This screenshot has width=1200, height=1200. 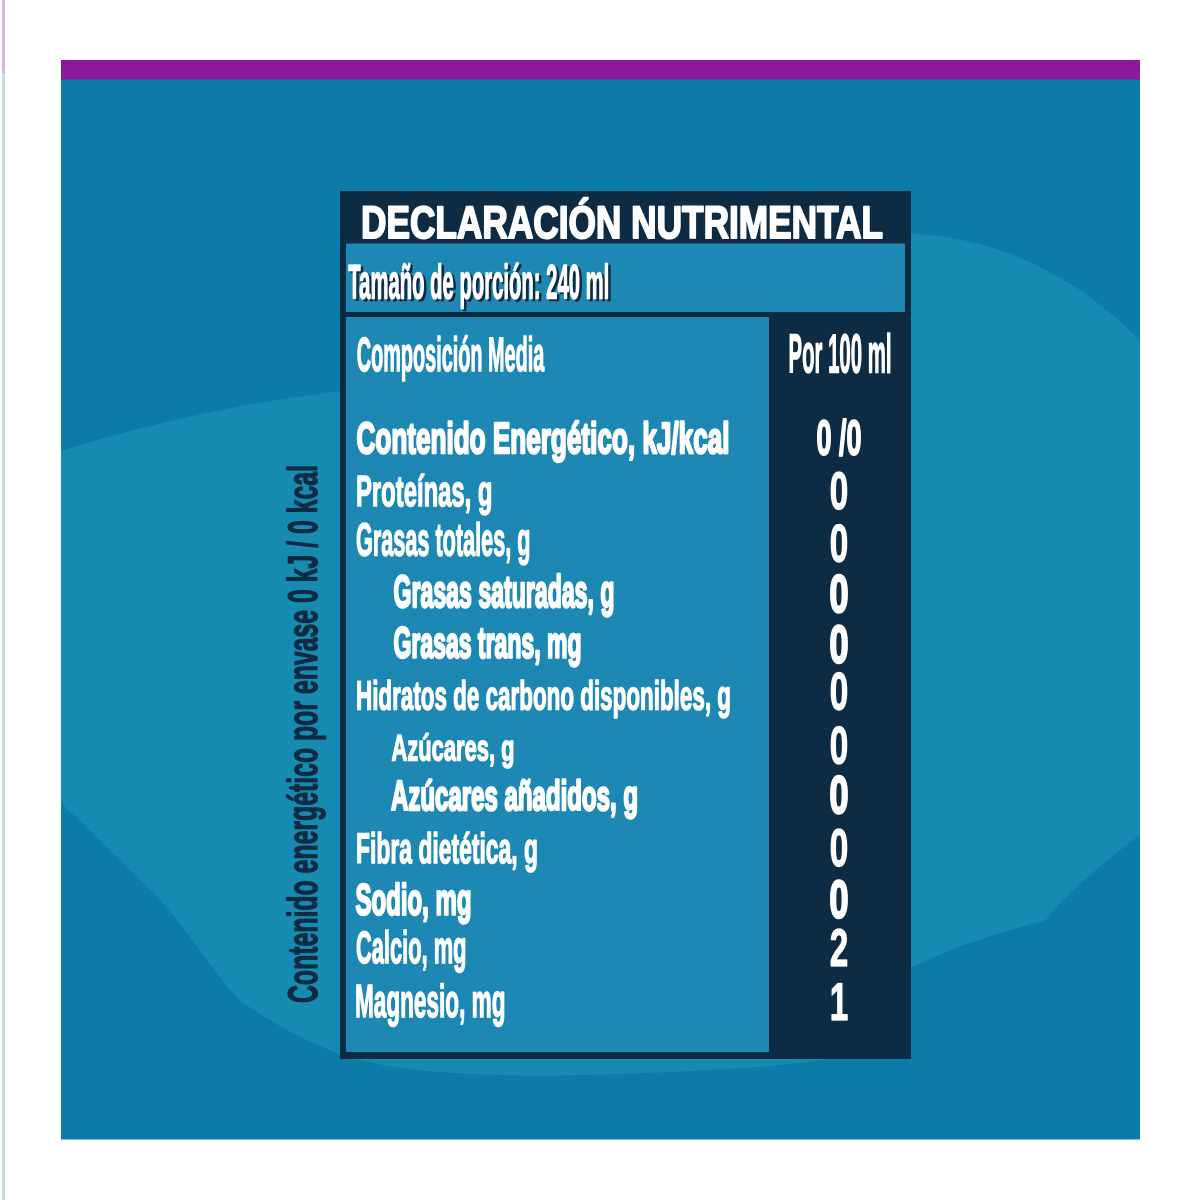 I want to click on svg-text: Calcio, mg, so click(x=411, y=947).